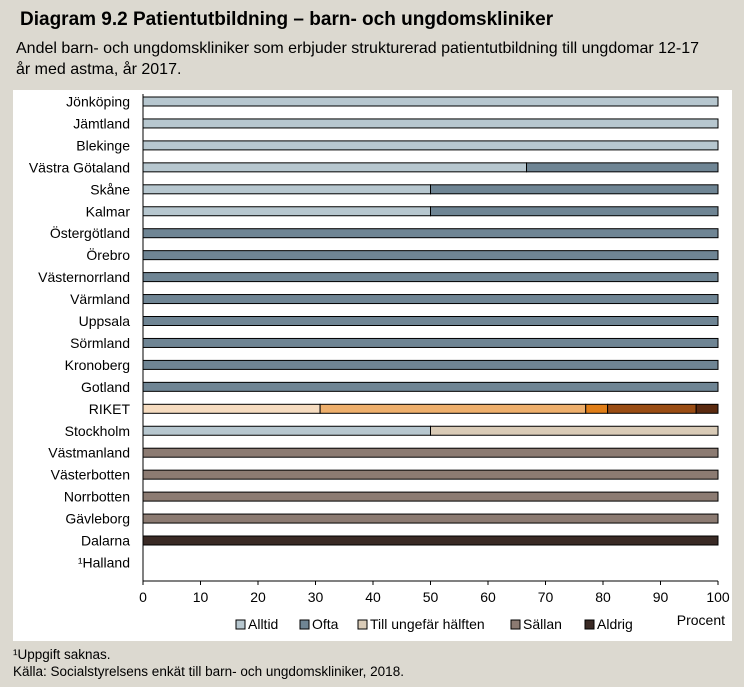 The image size is (744, 687). Describe the element at coordinates (110, 409) in the screenshot. I see `category-label: RIKET` at that location.